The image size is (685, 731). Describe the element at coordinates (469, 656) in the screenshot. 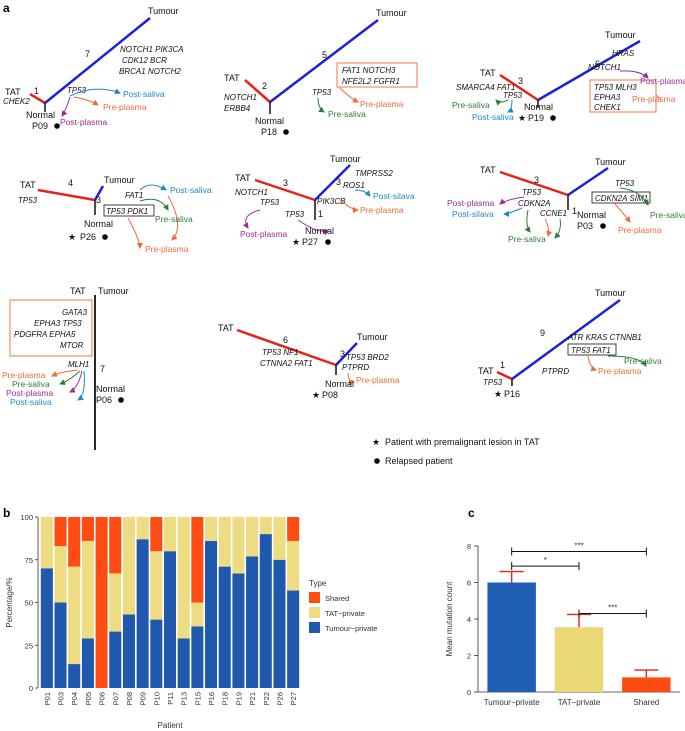

I see `y-tick-label: 2` at that location.